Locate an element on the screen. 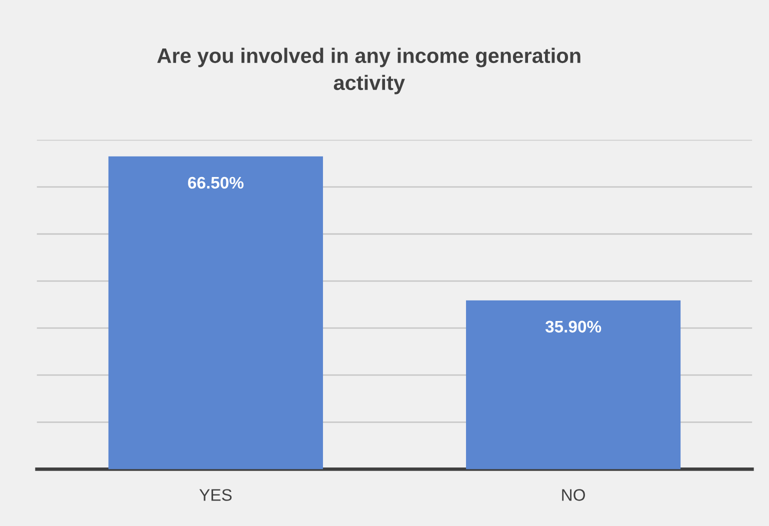  x-tick-label: YES is located at coordinates (215, 495).